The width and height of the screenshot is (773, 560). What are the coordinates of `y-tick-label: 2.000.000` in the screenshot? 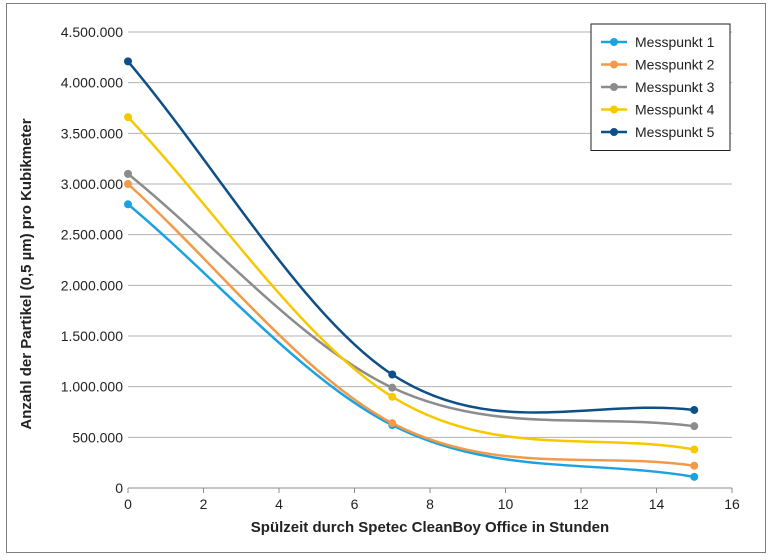 It's located at (92, 285).